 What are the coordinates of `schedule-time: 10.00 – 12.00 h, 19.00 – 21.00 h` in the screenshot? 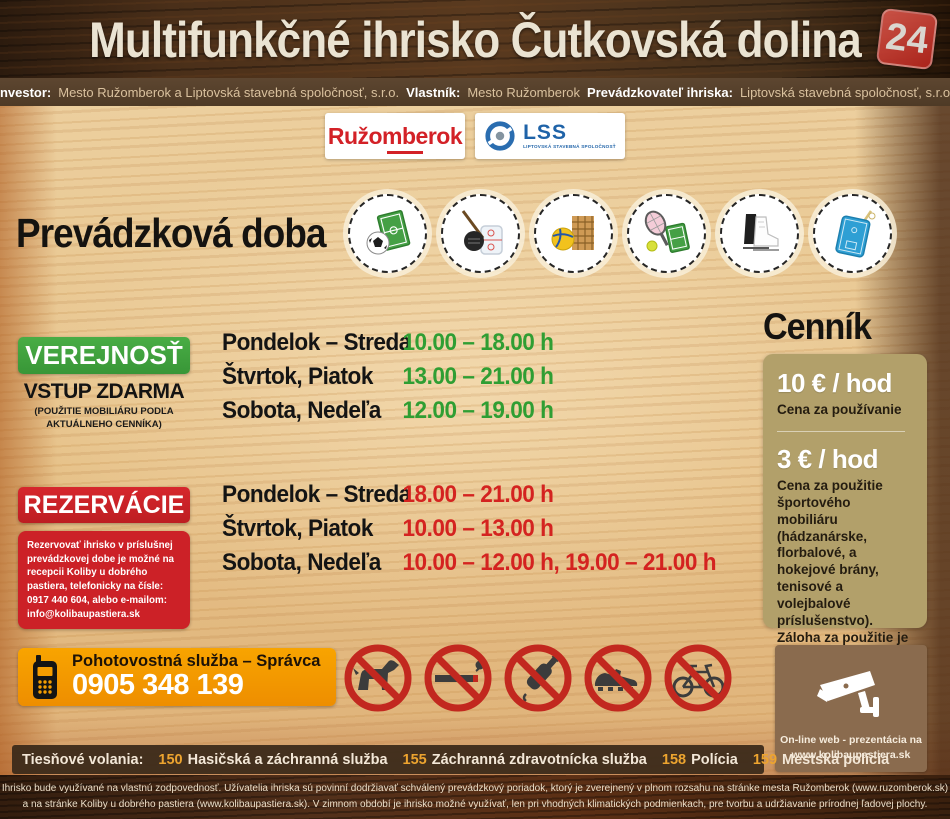 It's located at (559, 562).